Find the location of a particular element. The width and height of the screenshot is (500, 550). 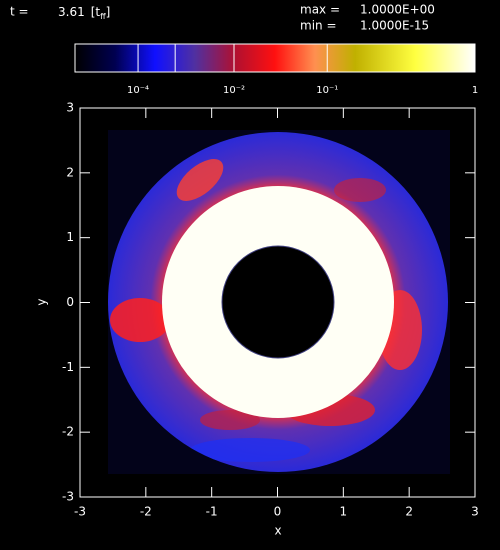

inner-hole is located at coordinates (278, 302).